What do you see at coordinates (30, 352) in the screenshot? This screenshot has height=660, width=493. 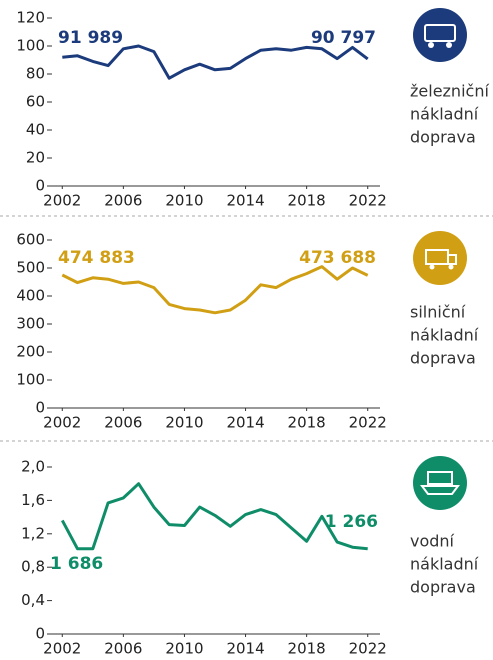 I see `y-tick-label: 200` at bounding box center [30, 352].